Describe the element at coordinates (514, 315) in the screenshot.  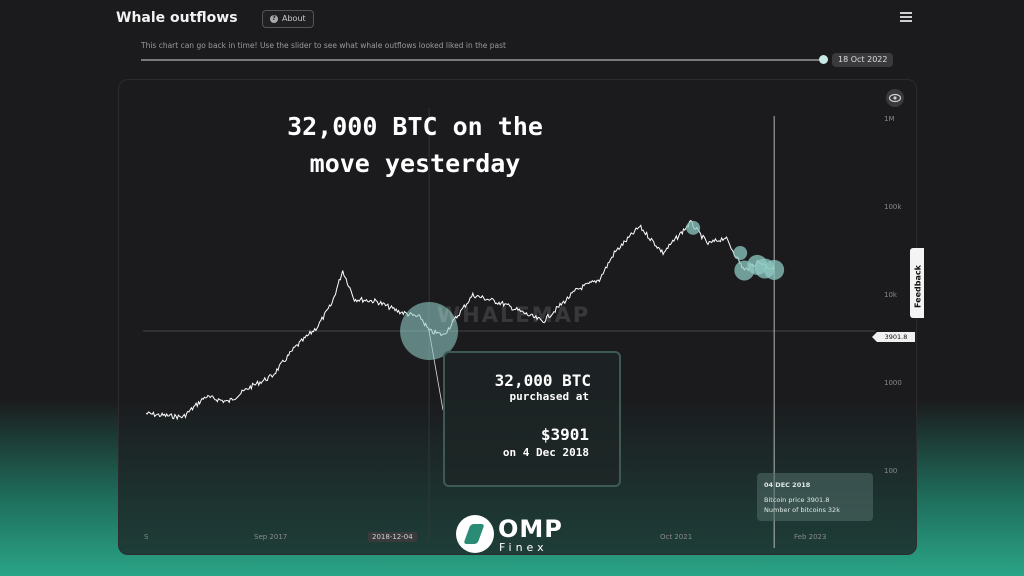
I see `watermark: WHALEMAP` at that location.